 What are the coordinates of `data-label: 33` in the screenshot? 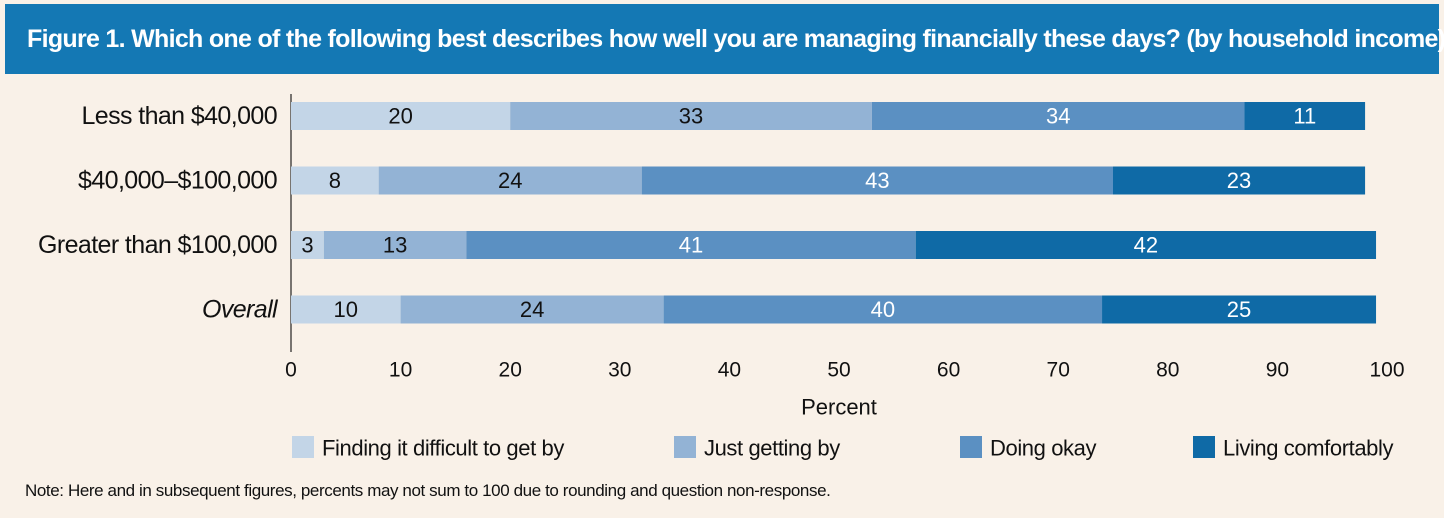 It's located at (691, 116).